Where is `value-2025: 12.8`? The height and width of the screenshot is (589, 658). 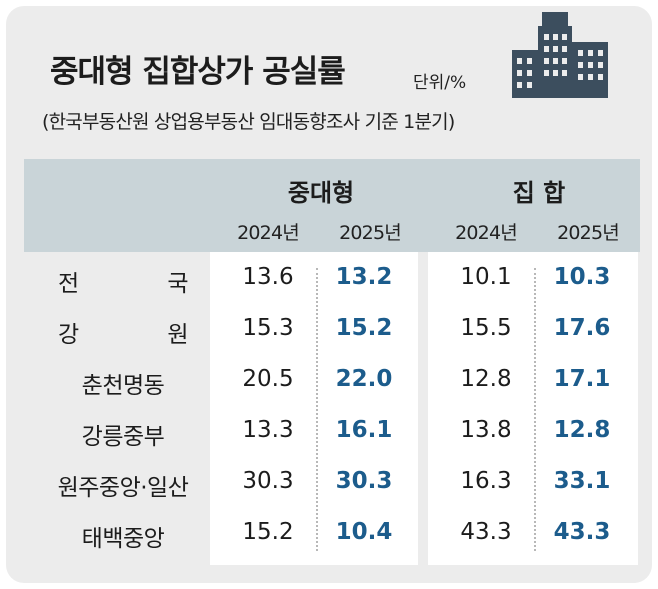 value-2025: 12.8 is located at coordinates (582, 430).